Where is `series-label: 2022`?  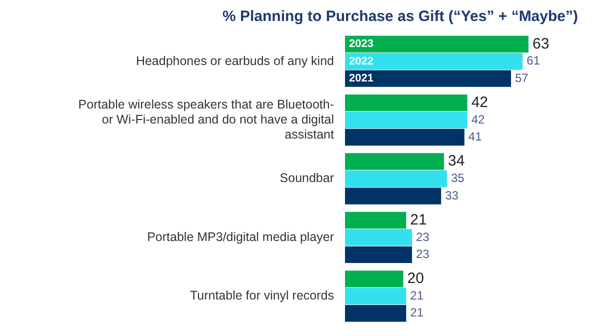 series-label: 2022 is located at coordinates (361, 61).